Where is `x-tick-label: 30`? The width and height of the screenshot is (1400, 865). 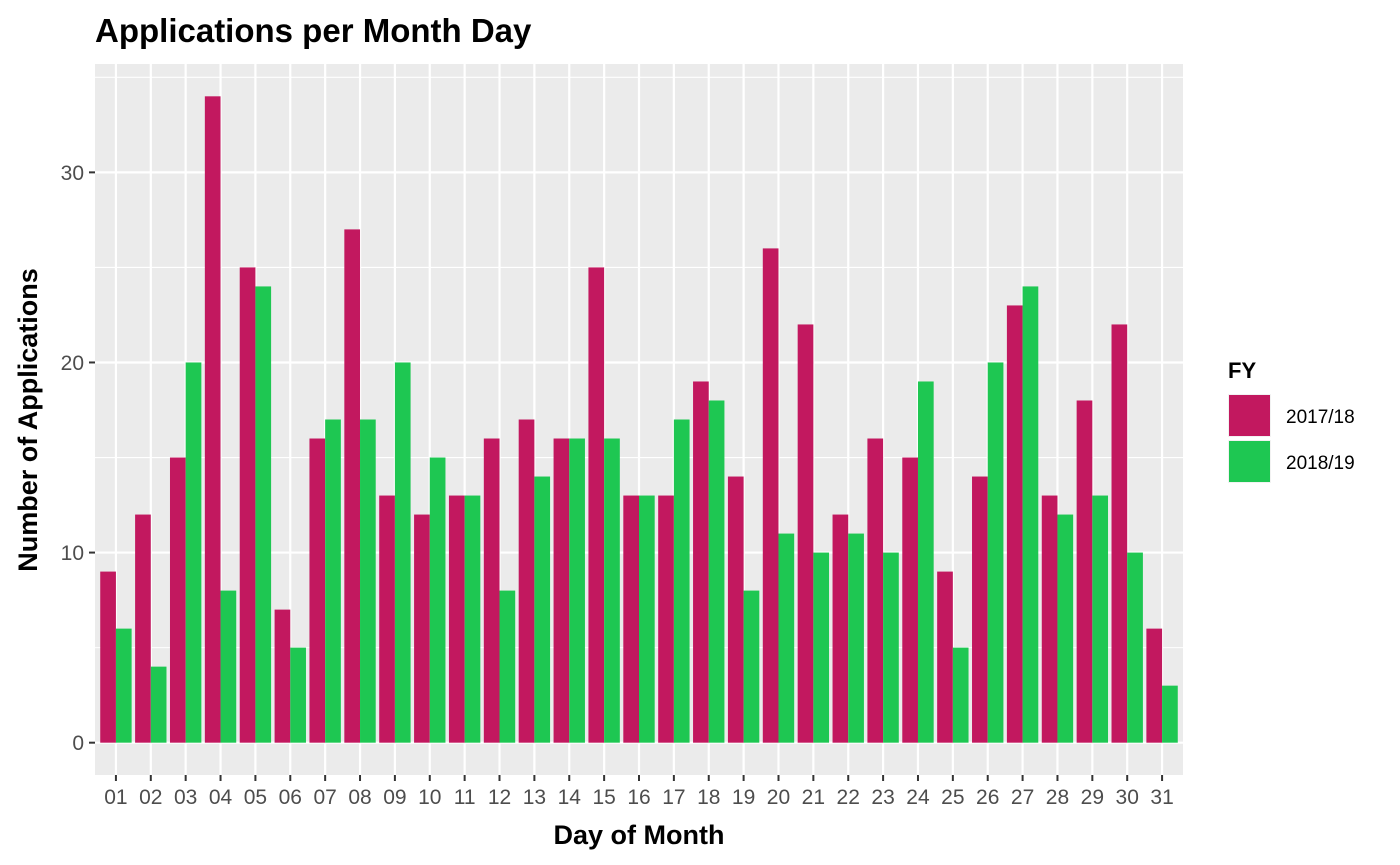
x-tick-label: 30 is located at coordinates (1127, 797).